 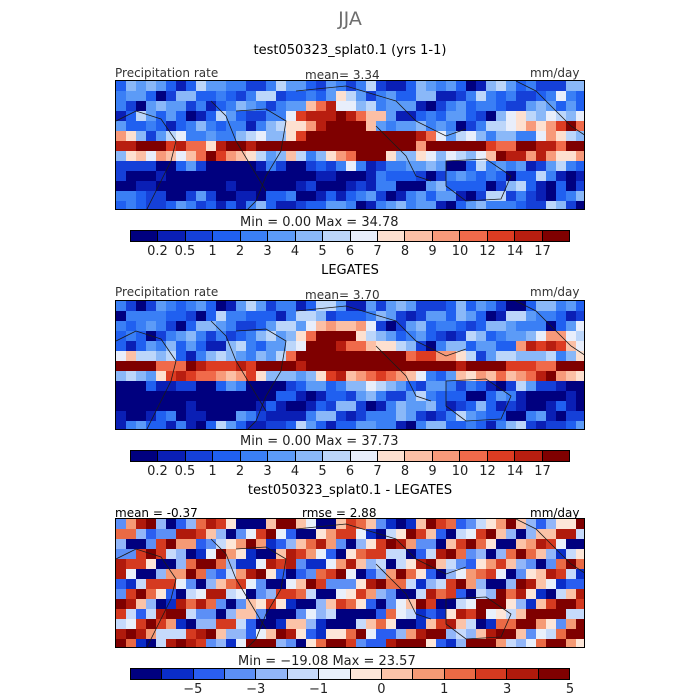 What do you see at coordinates (322, 251) in the screenshot?
I see `colorbar-tick-label: 5` at bounding box center [322, 251].